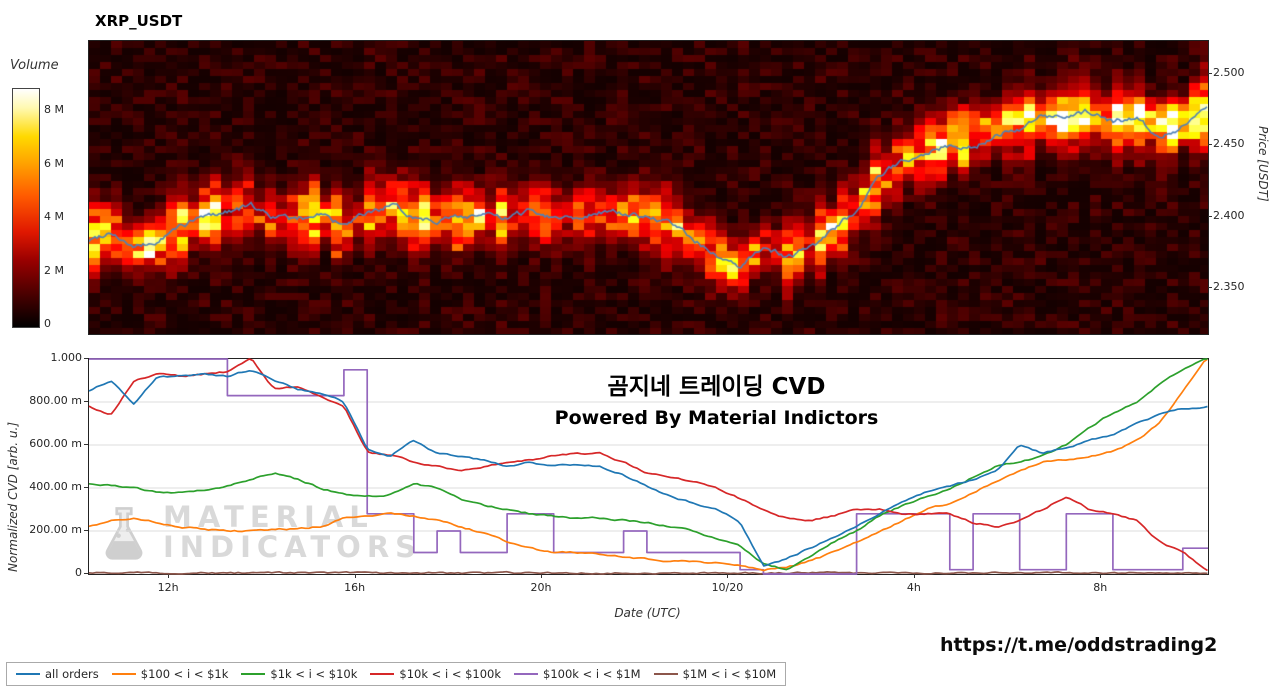  Describe the element at coordinates (55, 529) in the screenshot. I see `cvd-ytick-label: 200.00 m` at that location.